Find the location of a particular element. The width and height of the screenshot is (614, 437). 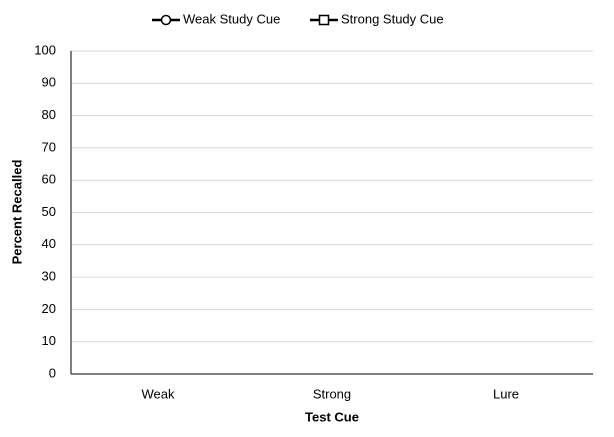

x-tick-label: Lure is located at coordinates (506, 393).